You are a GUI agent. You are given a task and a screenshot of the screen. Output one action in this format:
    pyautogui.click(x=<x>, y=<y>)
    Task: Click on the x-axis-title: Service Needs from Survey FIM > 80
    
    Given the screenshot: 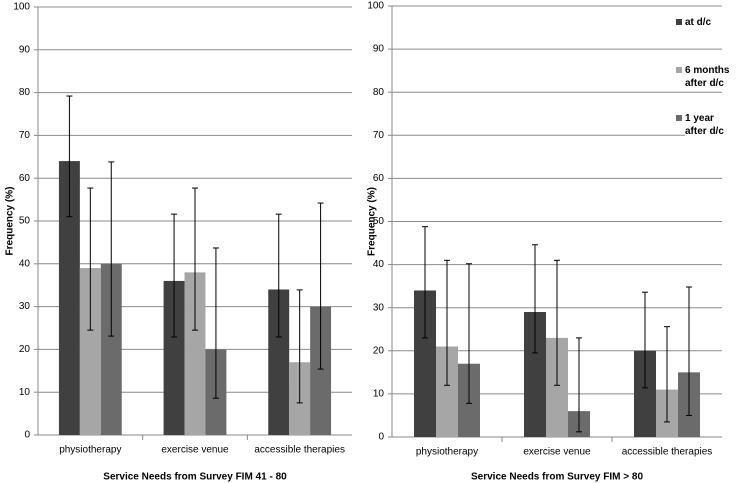 What is the action you would take?
    pyautogui.click(x=557, y=477)
    